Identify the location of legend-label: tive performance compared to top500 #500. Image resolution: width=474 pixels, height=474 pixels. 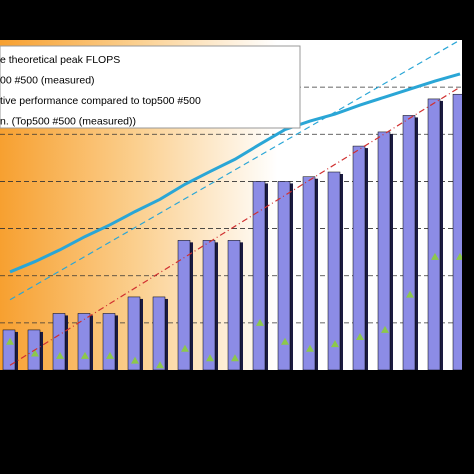
(100, 101).